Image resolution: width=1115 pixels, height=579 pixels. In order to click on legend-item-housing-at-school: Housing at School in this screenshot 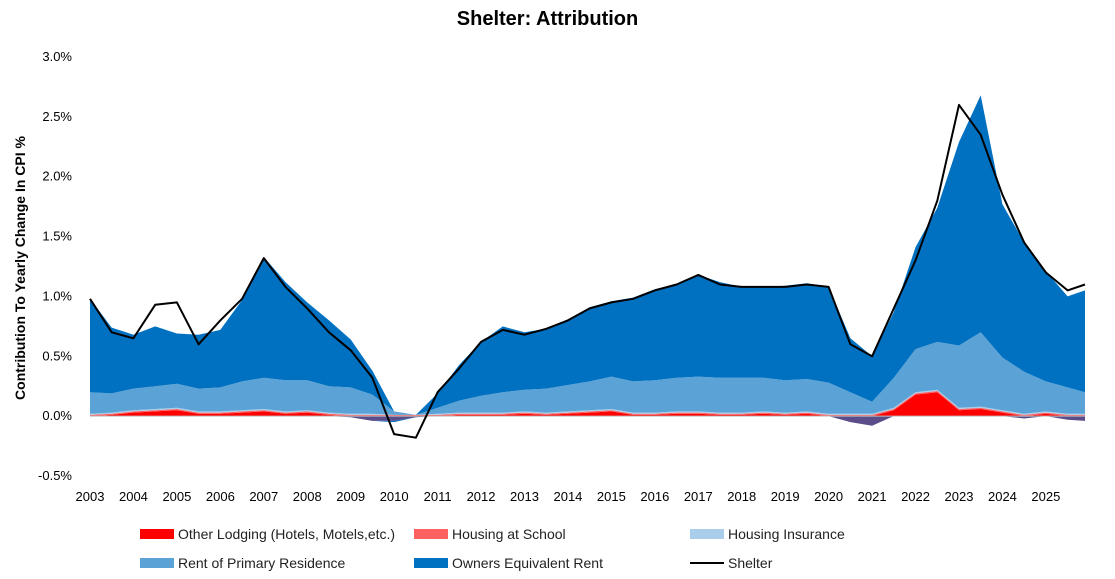, I will do `click(490, 534)`.